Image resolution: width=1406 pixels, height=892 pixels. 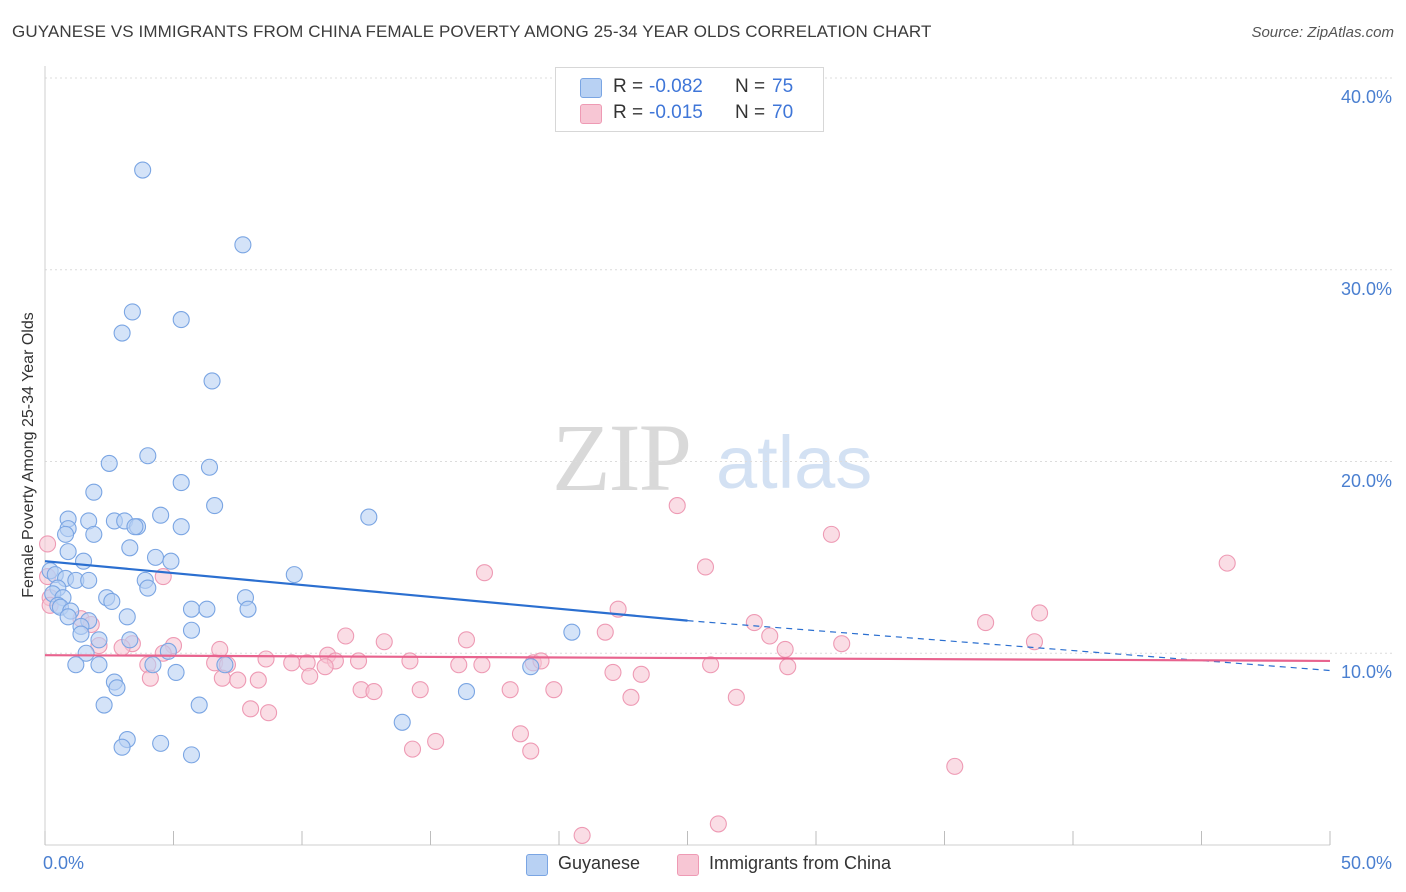 I want to click on y-tick-label: 10.0%, so click(x=1366, y=672).